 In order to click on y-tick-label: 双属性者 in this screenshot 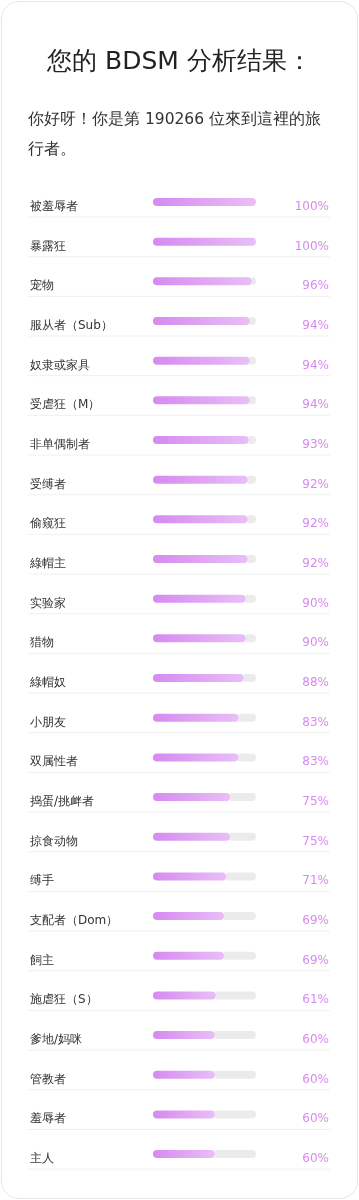, I will do `click(54, 761)`.